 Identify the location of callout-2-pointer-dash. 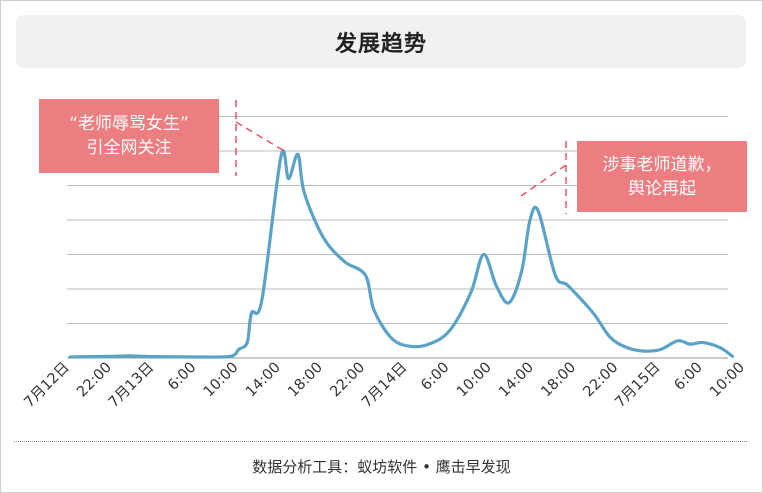
(543, 180).